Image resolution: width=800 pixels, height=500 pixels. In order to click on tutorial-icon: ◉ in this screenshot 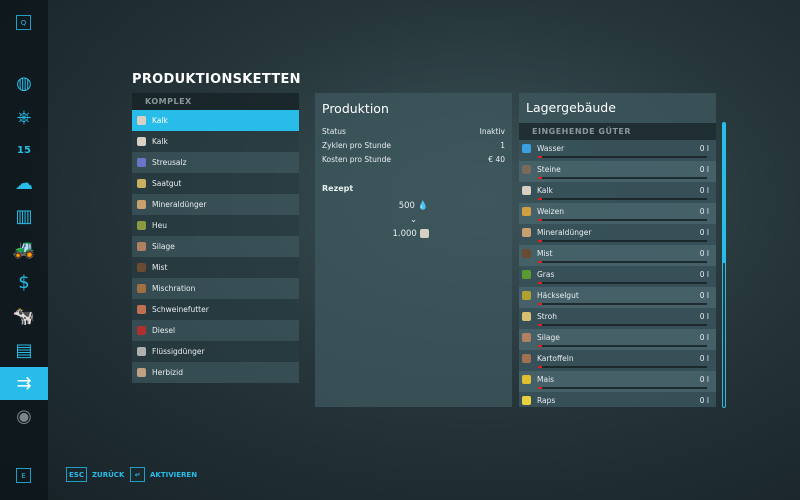, I will do `click(24, 416)`.